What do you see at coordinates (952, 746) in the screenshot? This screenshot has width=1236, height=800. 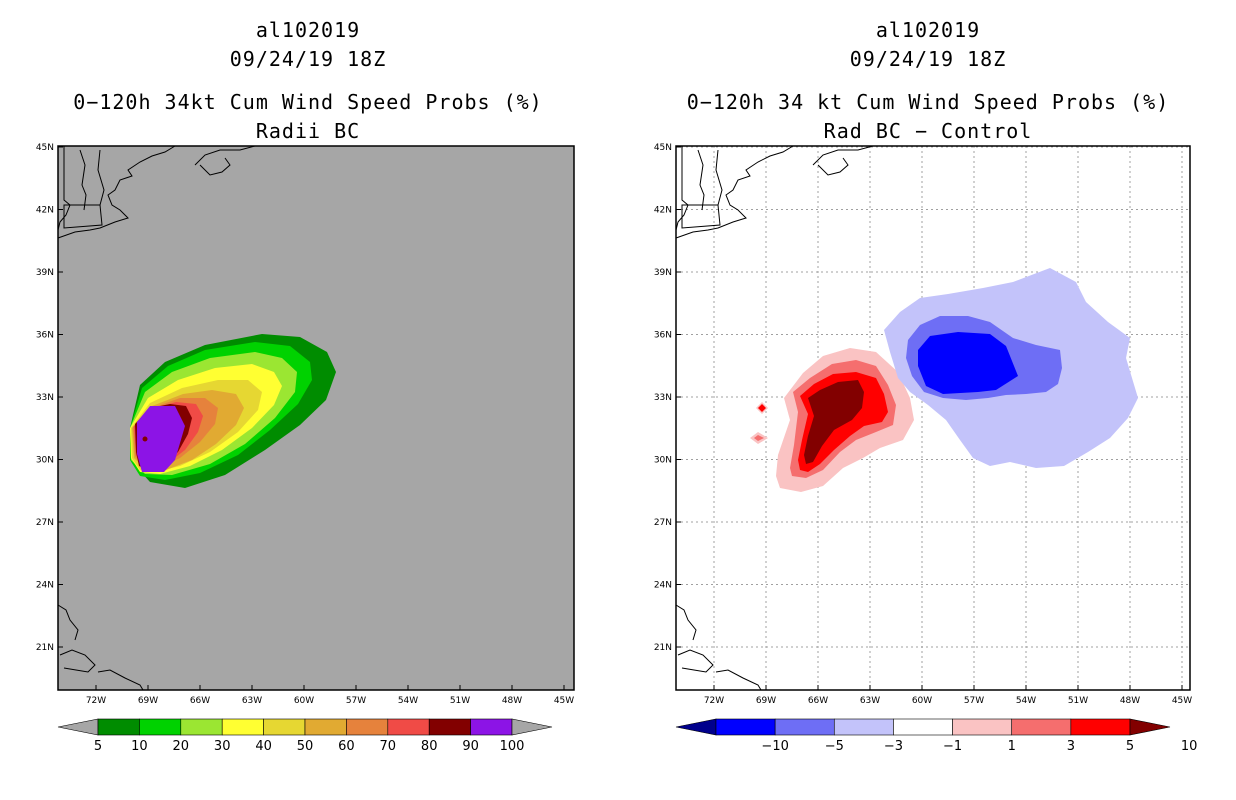 I see `colorbar-label: −1` at bounding box center [952, 746].